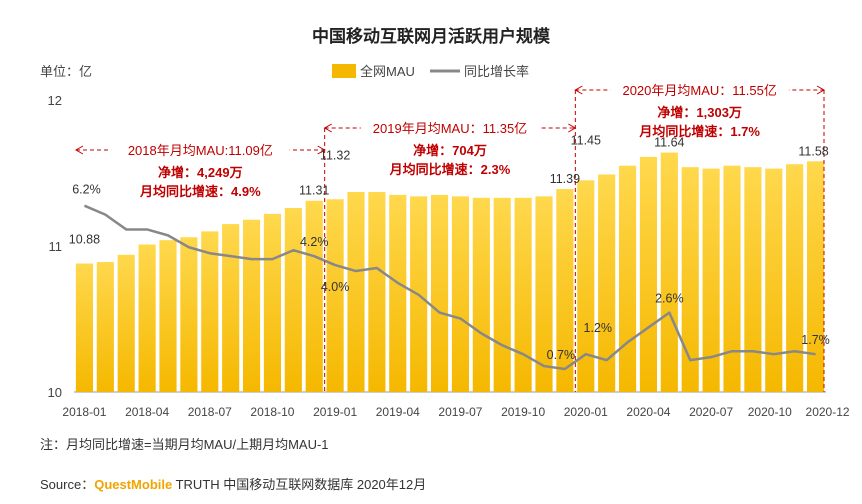  I want to click on annotation-net-growth: 净增：4,249万, so click(200, 172).